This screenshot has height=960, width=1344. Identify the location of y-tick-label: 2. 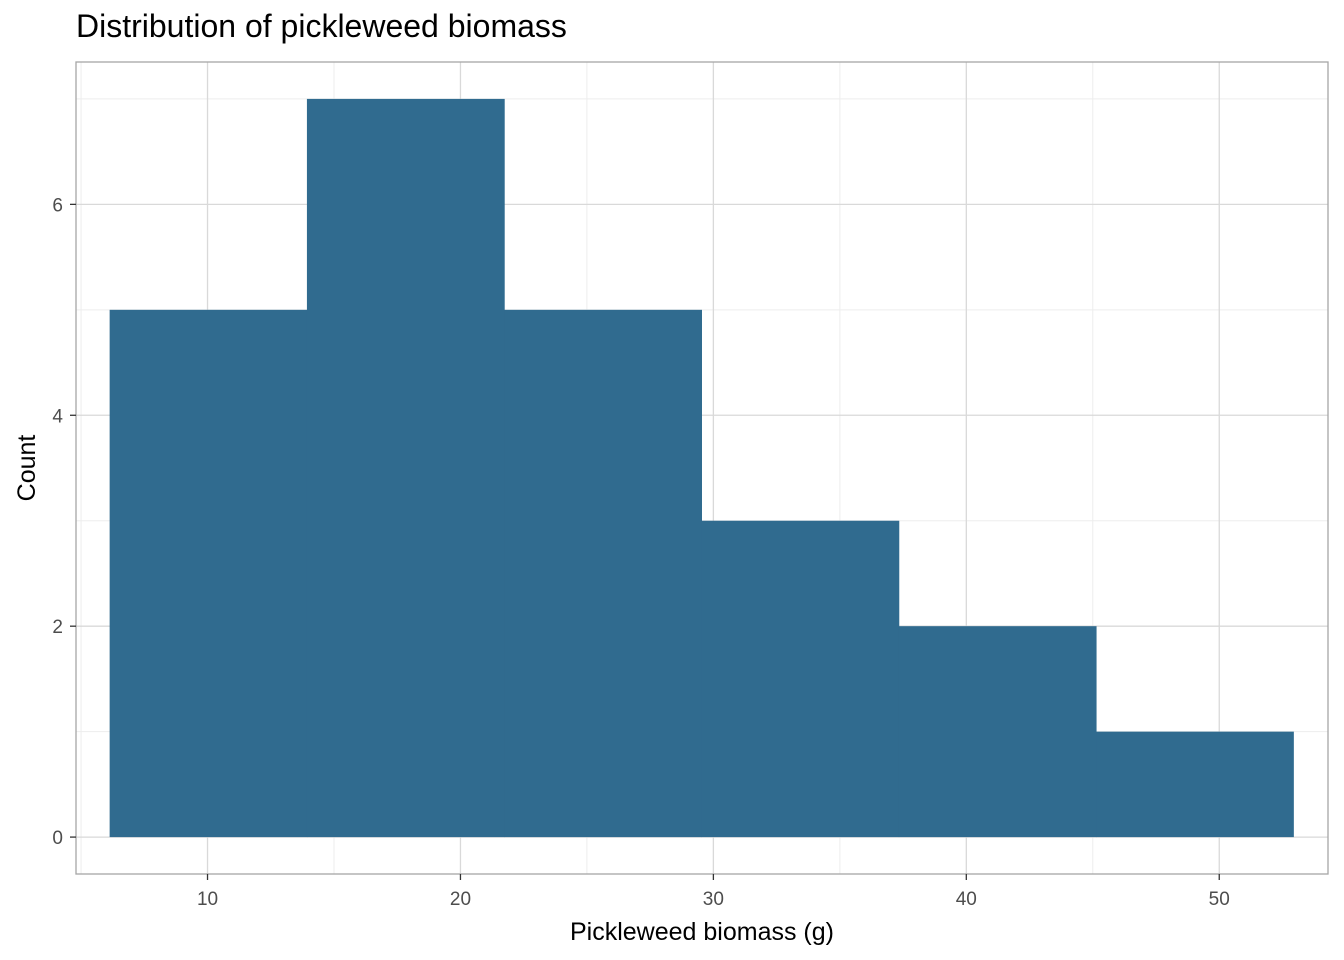
(57, 627).